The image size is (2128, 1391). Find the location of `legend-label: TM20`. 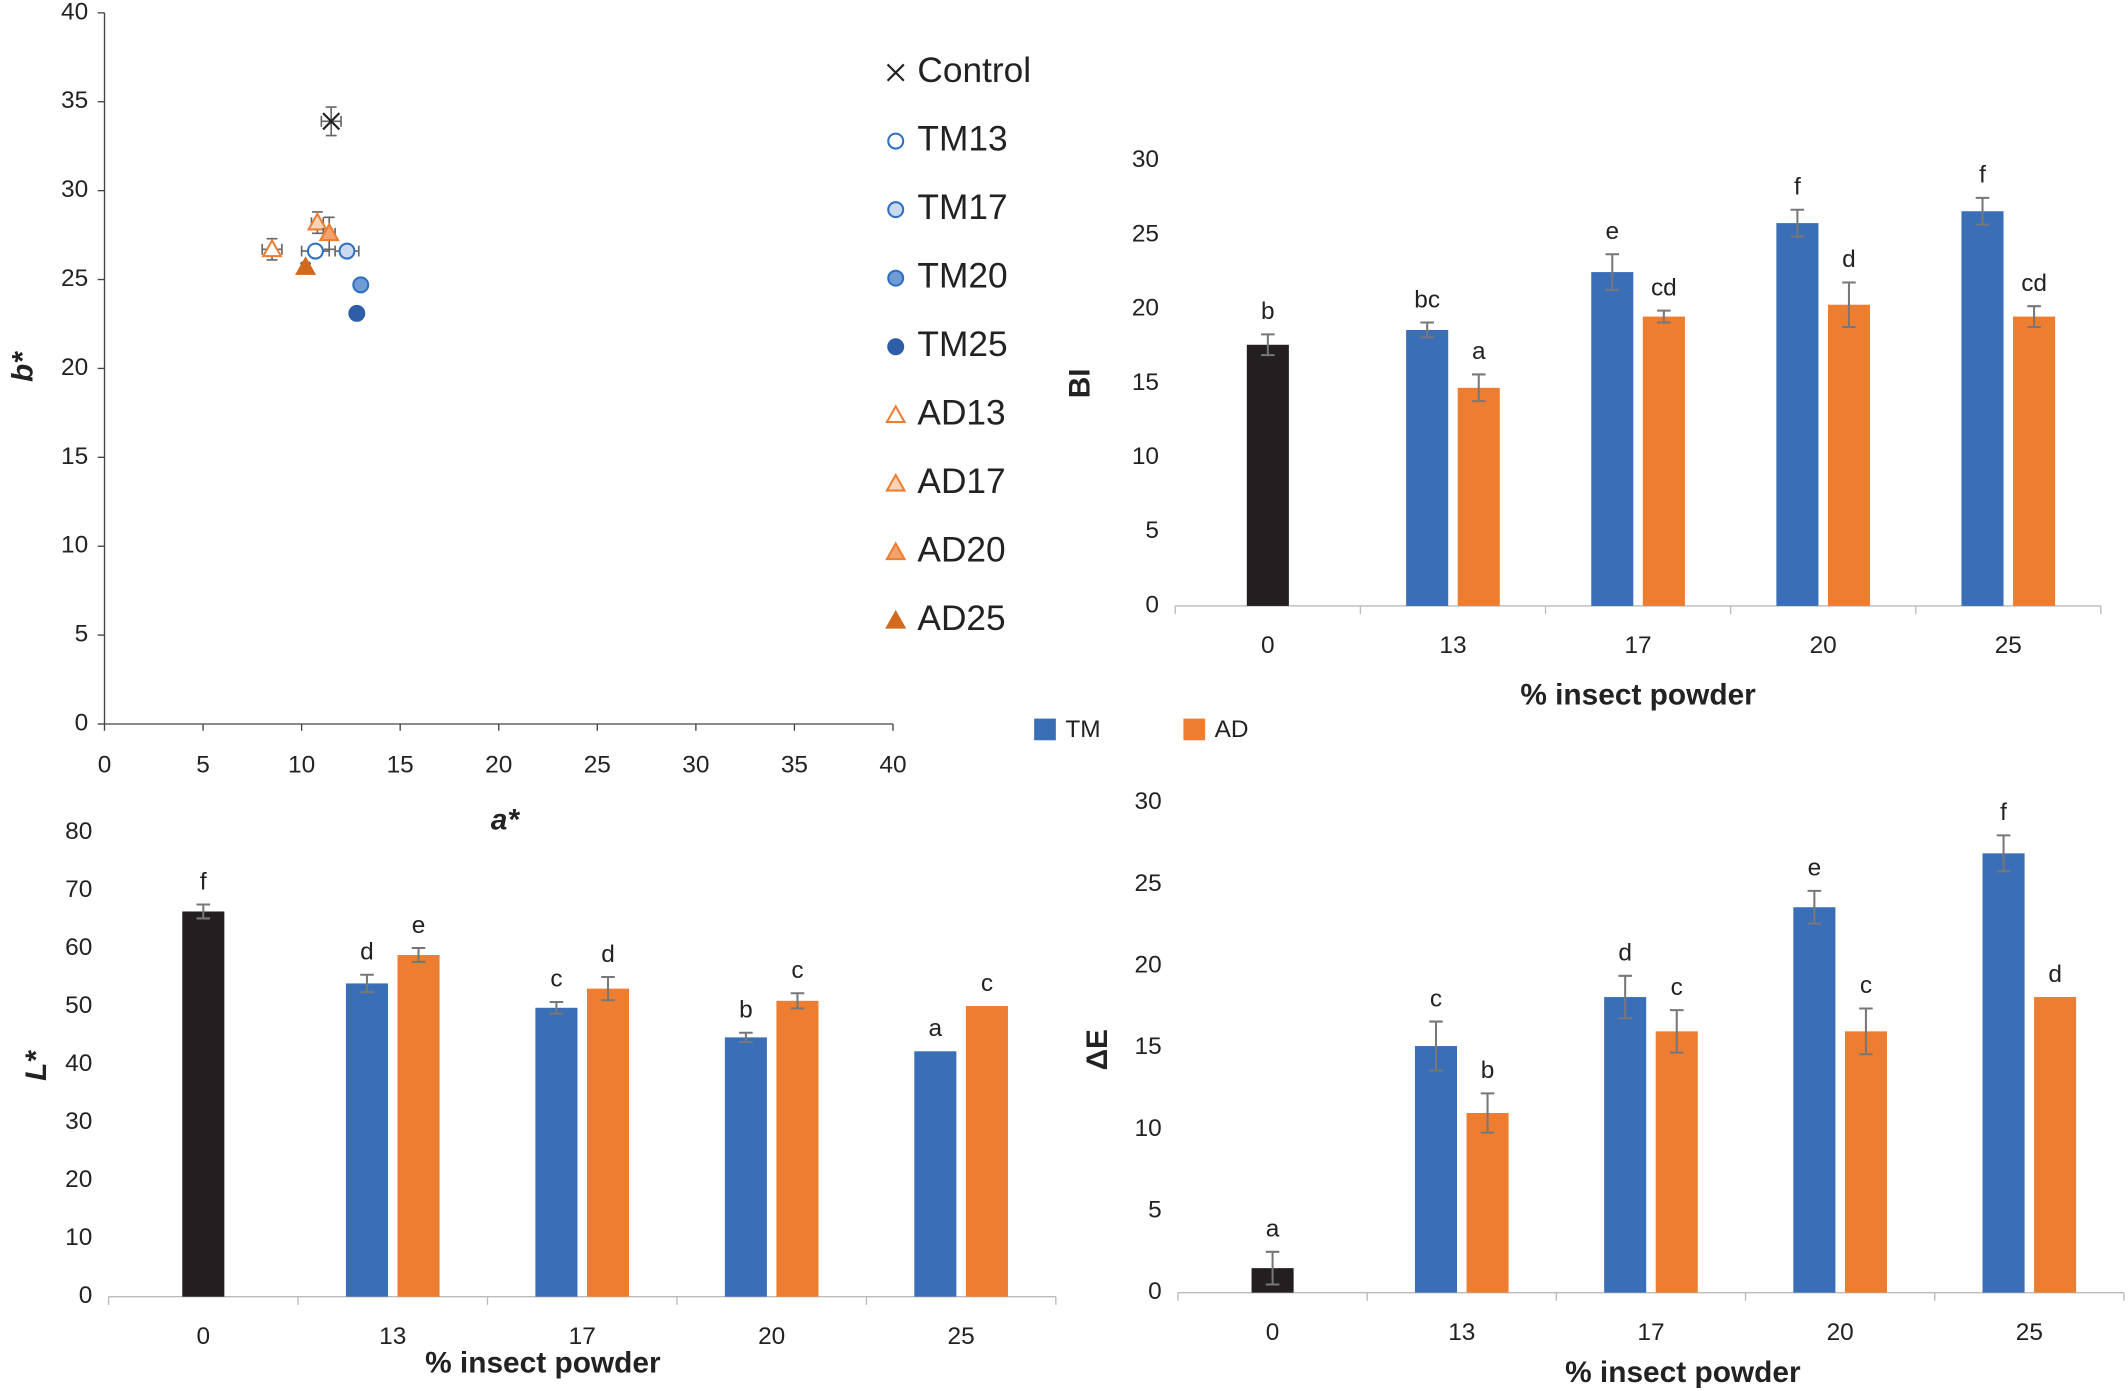

legend-label: TM20 is located at coordinates (962, 275).